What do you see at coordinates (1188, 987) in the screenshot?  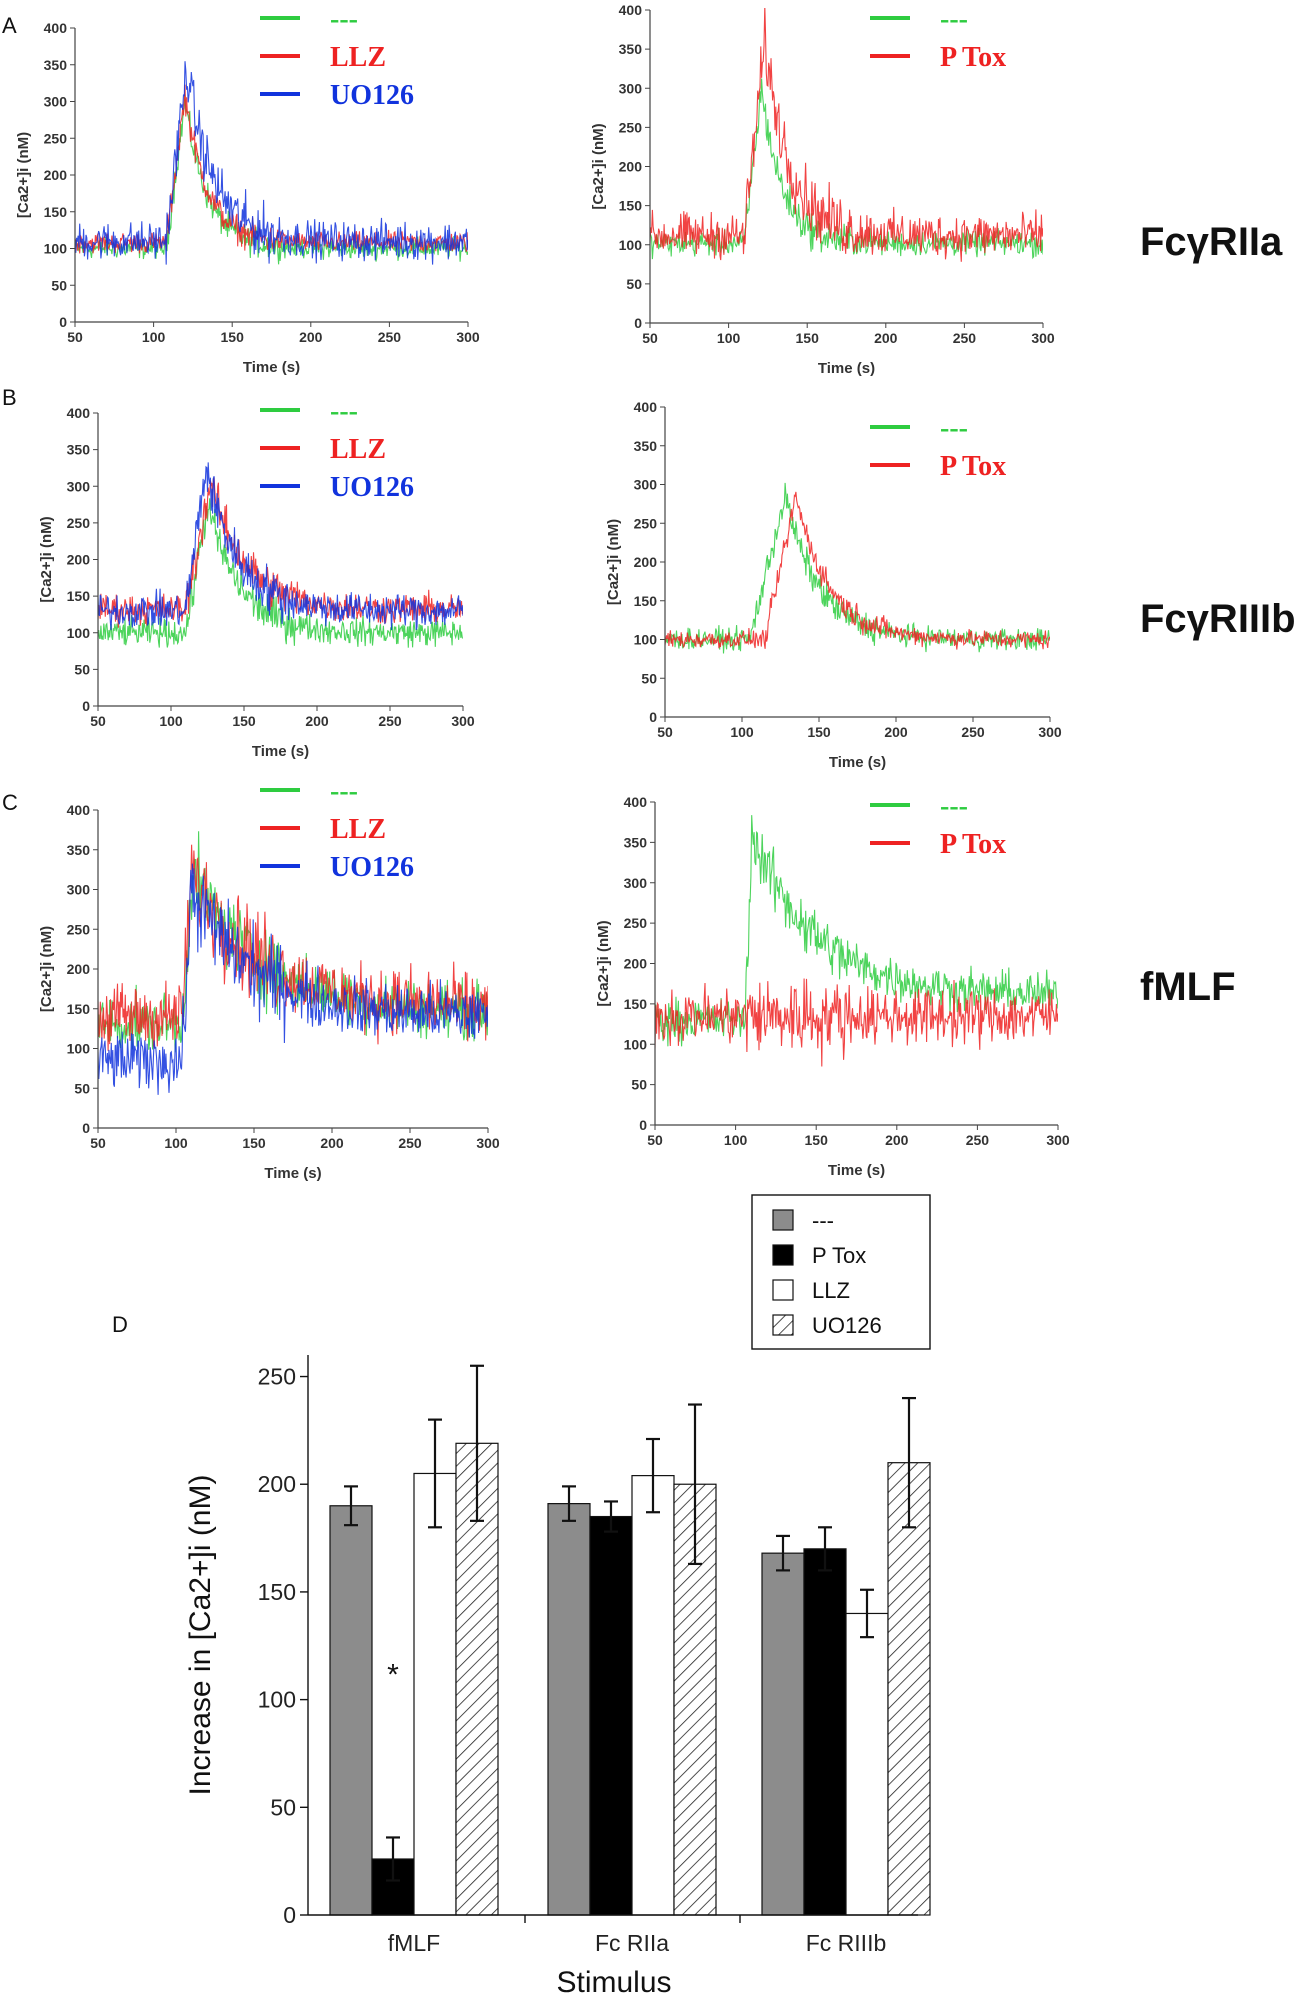 I see `row-label-fmlf: fMLF` at bounding box center [1188, 987].